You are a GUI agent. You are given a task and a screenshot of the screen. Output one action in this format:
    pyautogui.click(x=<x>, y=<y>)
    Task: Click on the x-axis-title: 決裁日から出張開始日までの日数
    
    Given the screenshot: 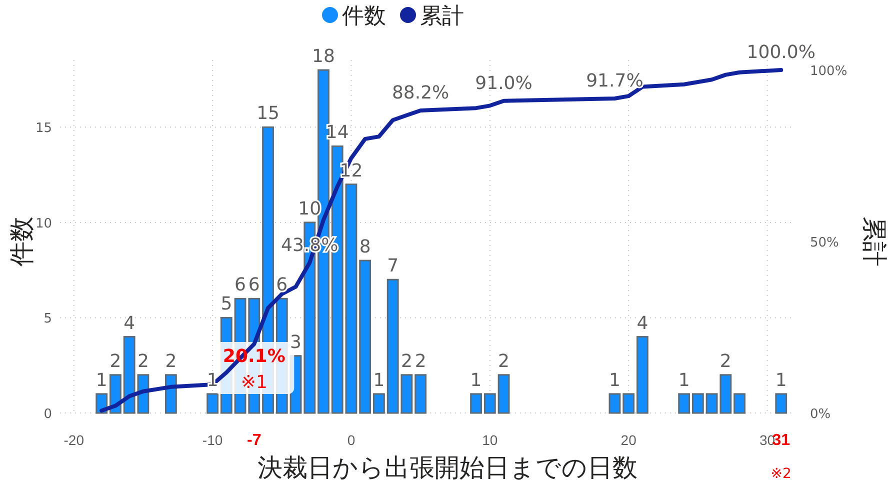 What is the action you would take?
    pyautogui.click(x=448, y=467)
    